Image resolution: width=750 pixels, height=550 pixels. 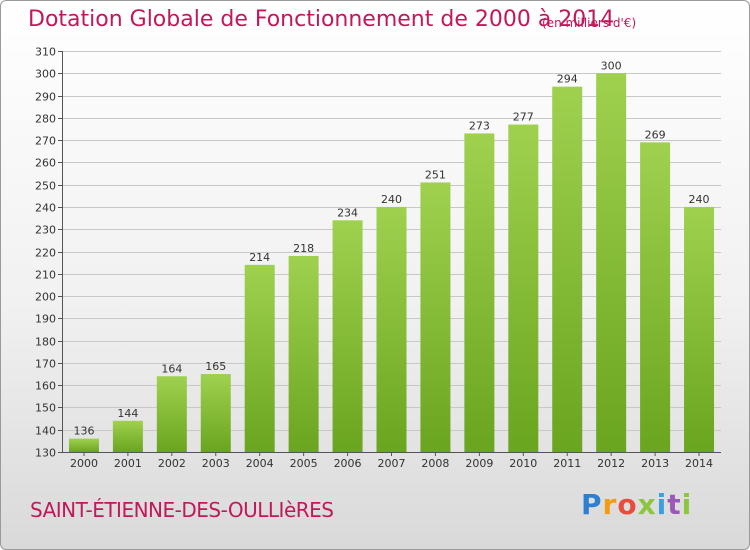 I want to click on data-label: 165, so click(x=215, y=366).